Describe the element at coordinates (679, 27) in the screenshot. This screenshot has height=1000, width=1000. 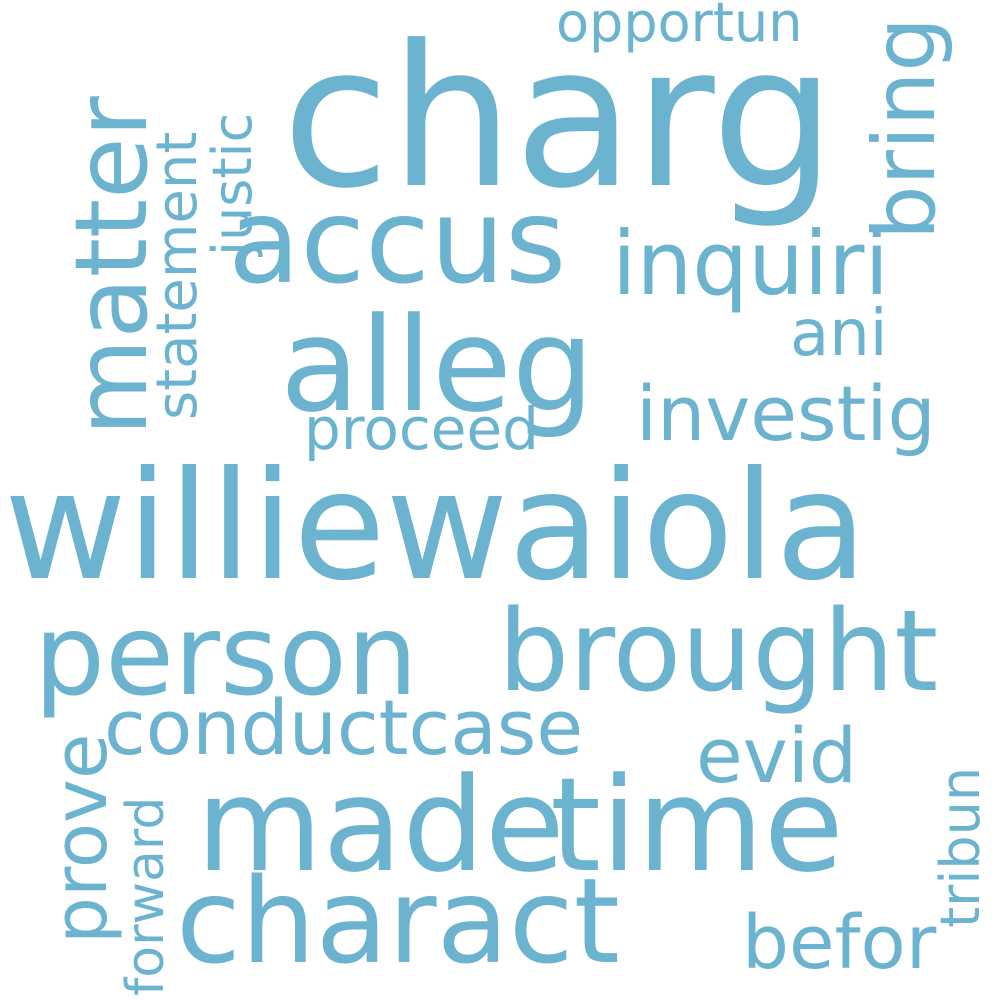
I see `word-opportun: opportun` at that location.